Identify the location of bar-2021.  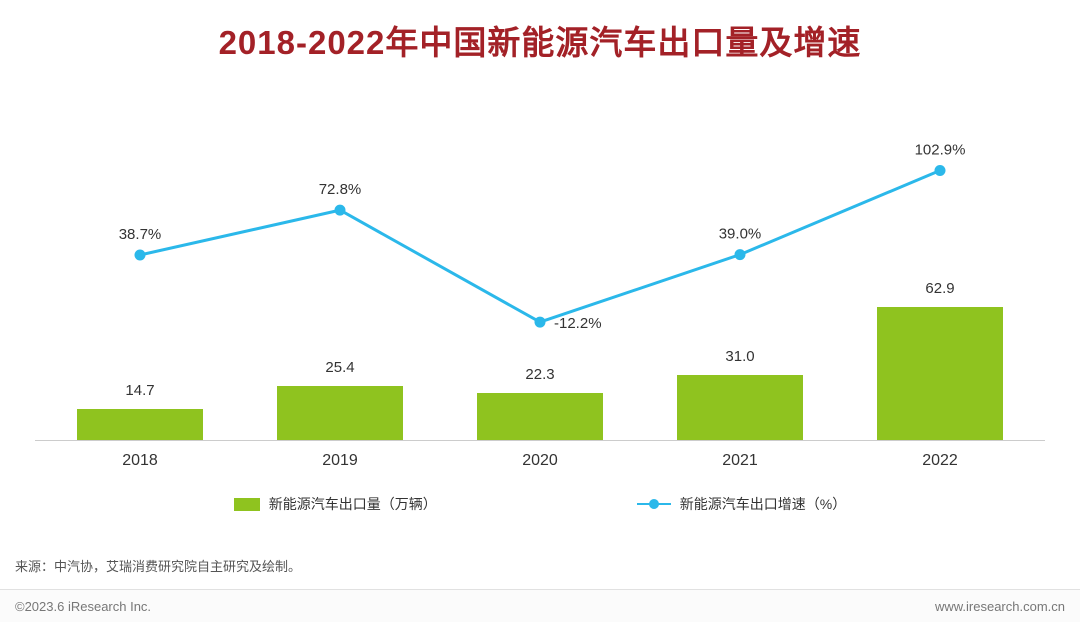
(740, 407).